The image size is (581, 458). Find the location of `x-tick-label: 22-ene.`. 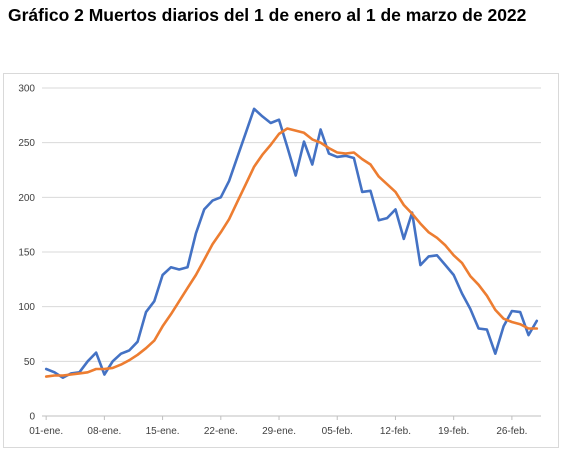

x-tick-label: 22-ene. is located at coordinates (221, 431).